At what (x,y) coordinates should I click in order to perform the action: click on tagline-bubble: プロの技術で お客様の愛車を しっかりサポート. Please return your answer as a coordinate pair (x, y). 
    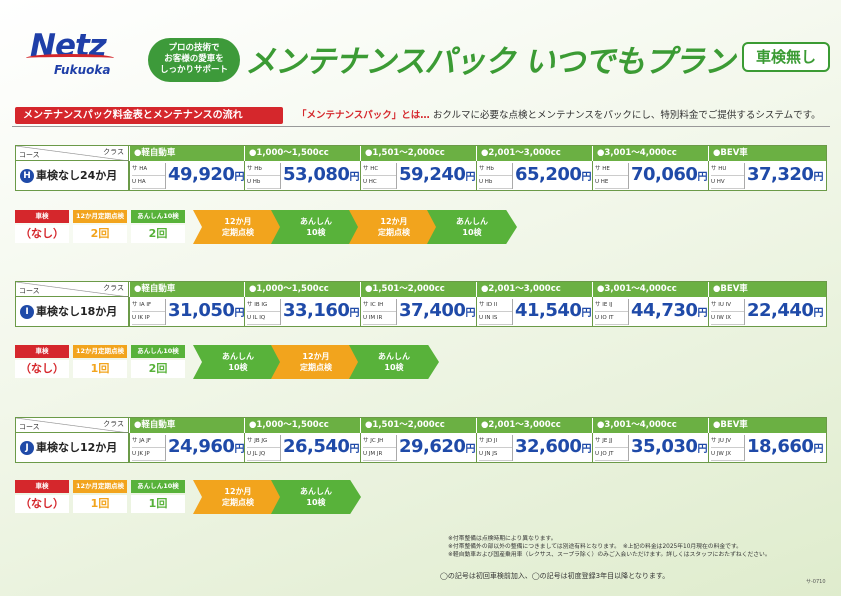
    Looking at the image, I should click on (194, 60).